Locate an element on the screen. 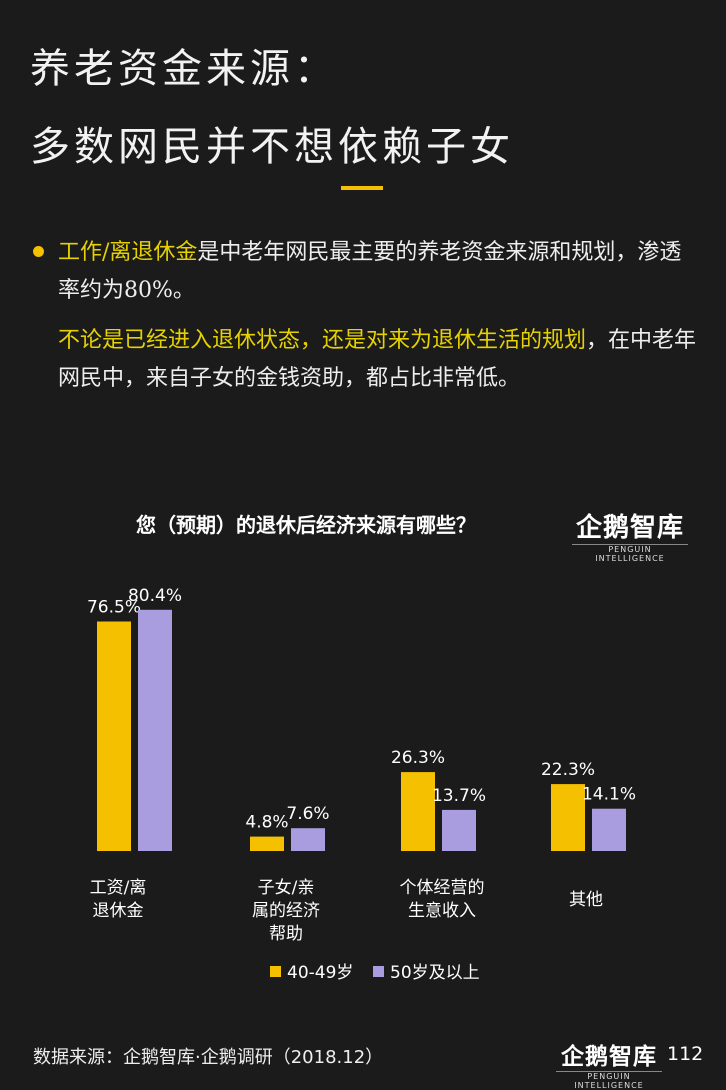  paragraph-1: 工作/离退休金是中老年网民最主要的养老资金来源和规划，渗透率约为80%。 is located at coordinates (378, 272).